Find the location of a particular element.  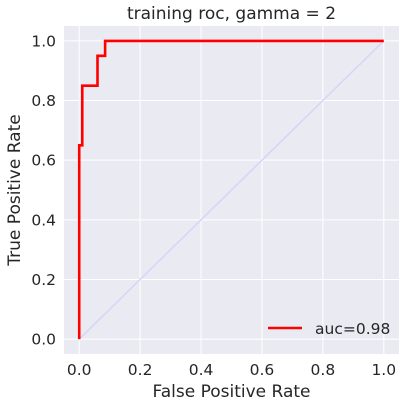

y-axis-ticks: 0.0 0.2 0.4 0.6 0.8 1.0 is located at coordinates (43, 190).